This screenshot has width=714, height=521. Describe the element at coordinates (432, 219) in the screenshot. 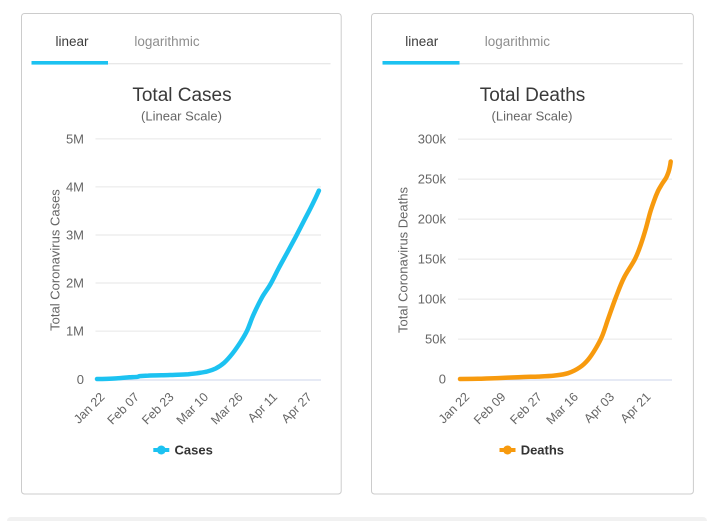

I see `svg-text: 200k` at that location.